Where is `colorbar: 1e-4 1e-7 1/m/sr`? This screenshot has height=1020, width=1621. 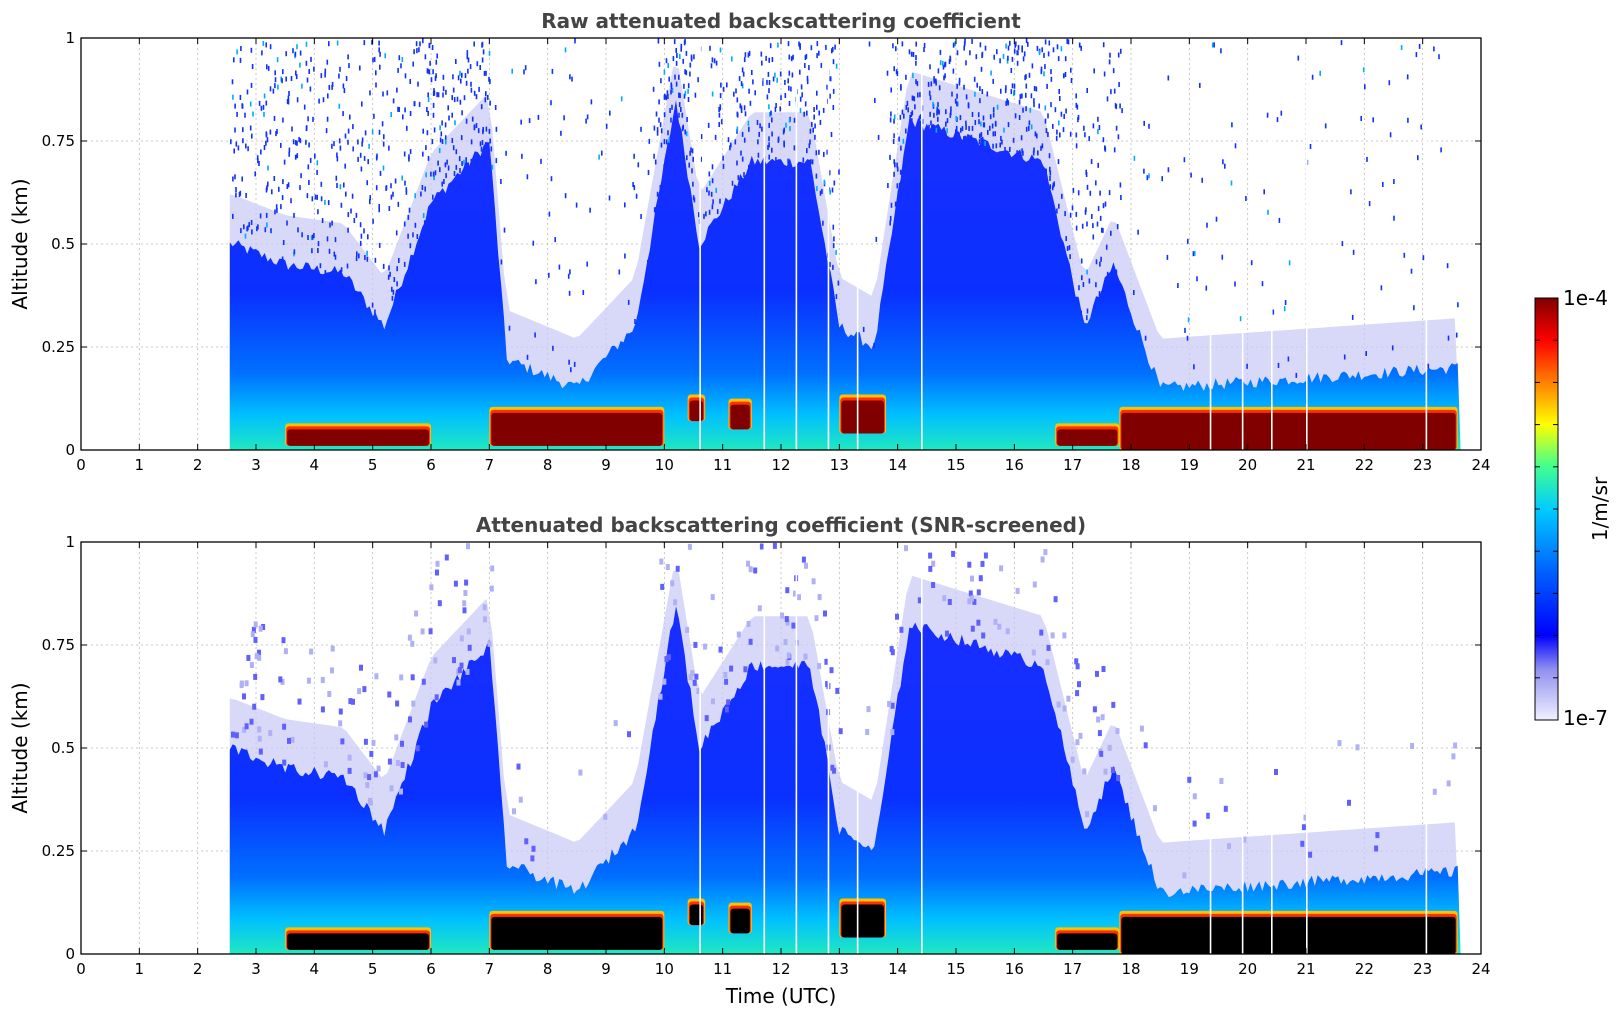 colorbar: 1e-4 1e-7 1/m/sr is located at coordinates (1573, 508).